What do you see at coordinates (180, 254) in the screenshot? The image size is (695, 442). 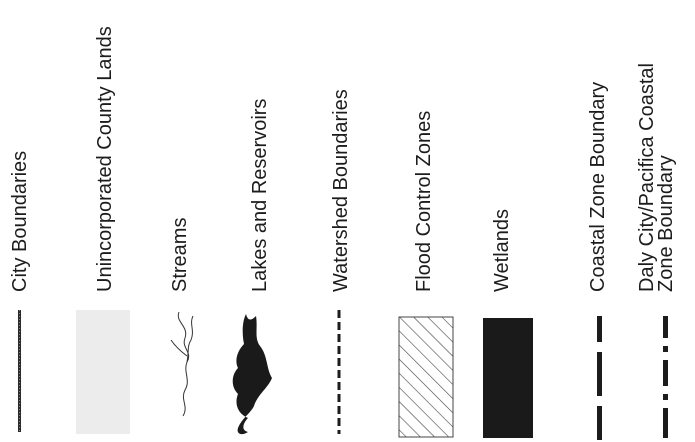 I see `legend-label-streams: Streams` at bounding box center [180, 254].